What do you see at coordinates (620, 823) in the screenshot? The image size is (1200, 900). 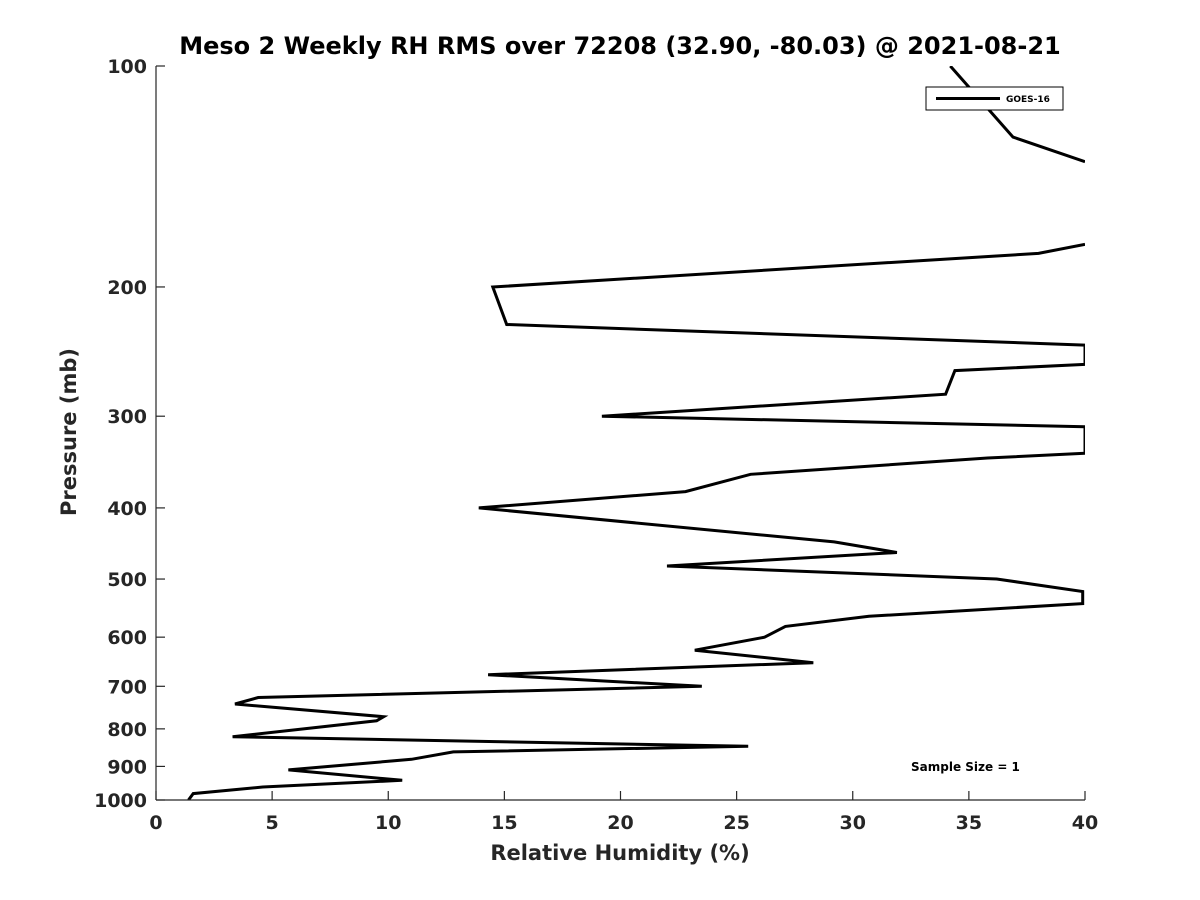 I see `x-tick-label: 20` at bounding box center [620, 823].